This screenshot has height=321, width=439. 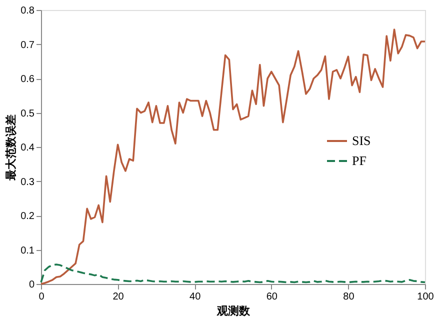 What do you see at coordinates (359, 160) in the screenshot?
I see `legend-label: PF` at bounding box center [359, 160].